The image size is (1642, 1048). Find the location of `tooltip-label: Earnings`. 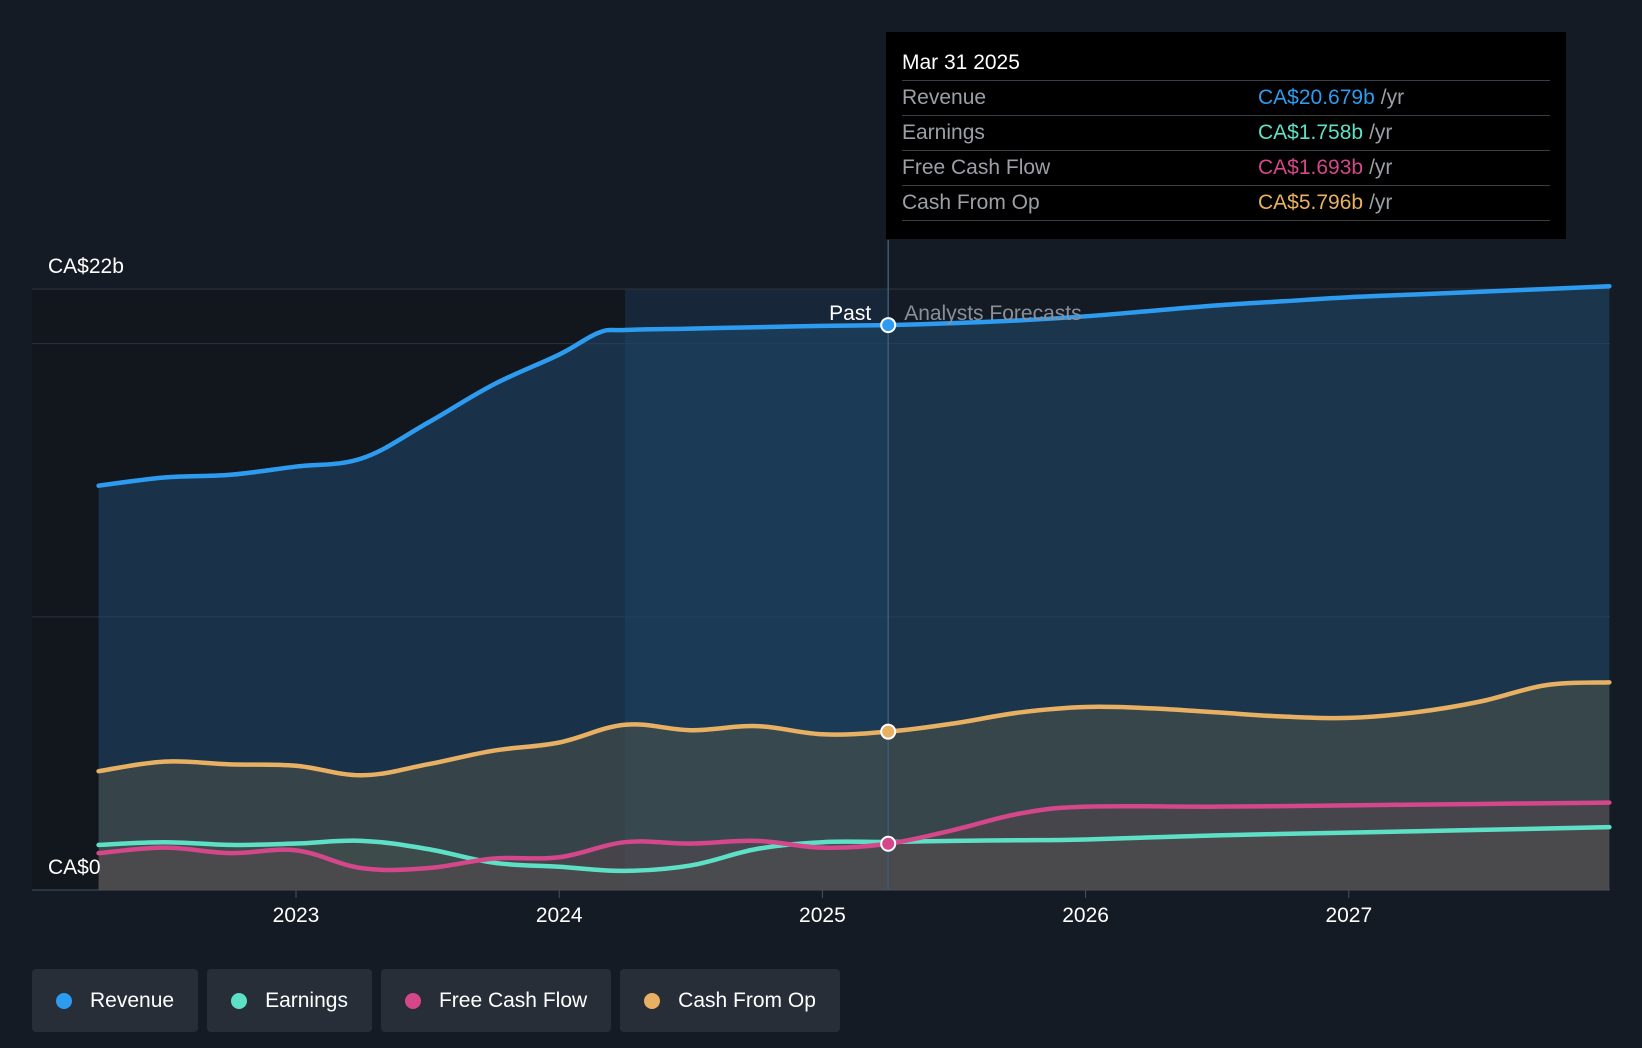

tooltip-label: Earnings is located at coordinates (943, 132).